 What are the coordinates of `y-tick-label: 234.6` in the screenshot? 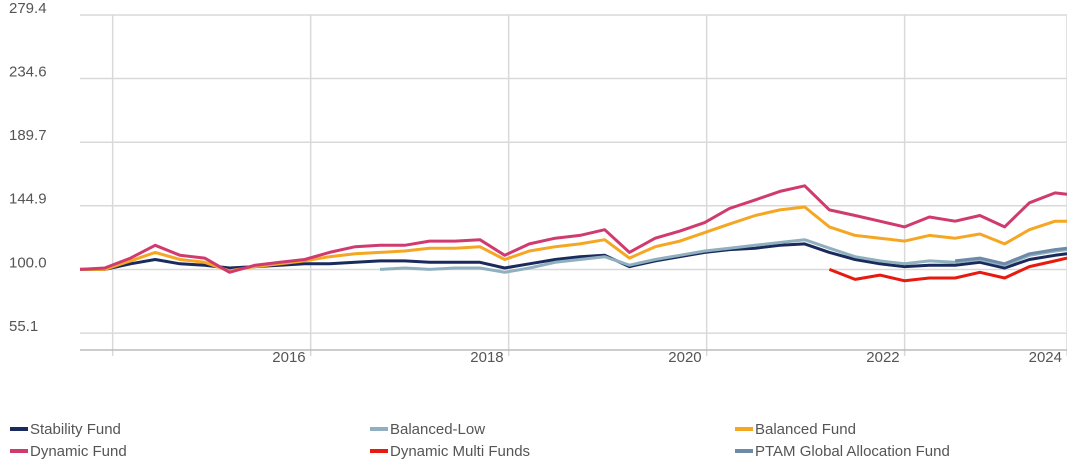 It's located at (28, 72).